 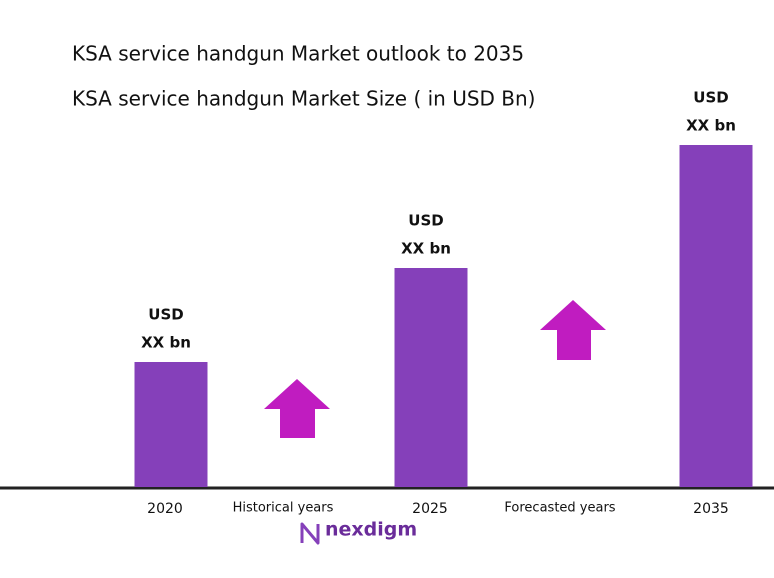 What do you see at coordinates (430, 509) in the screenshot?
I see `x-tick-label: 2025` at bounding box center [430, 509].